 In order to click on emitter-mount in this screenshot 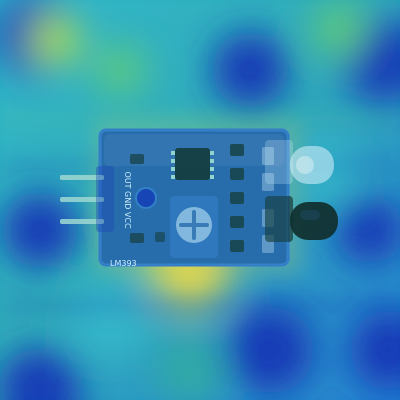, I will do `click(279, 162)`.